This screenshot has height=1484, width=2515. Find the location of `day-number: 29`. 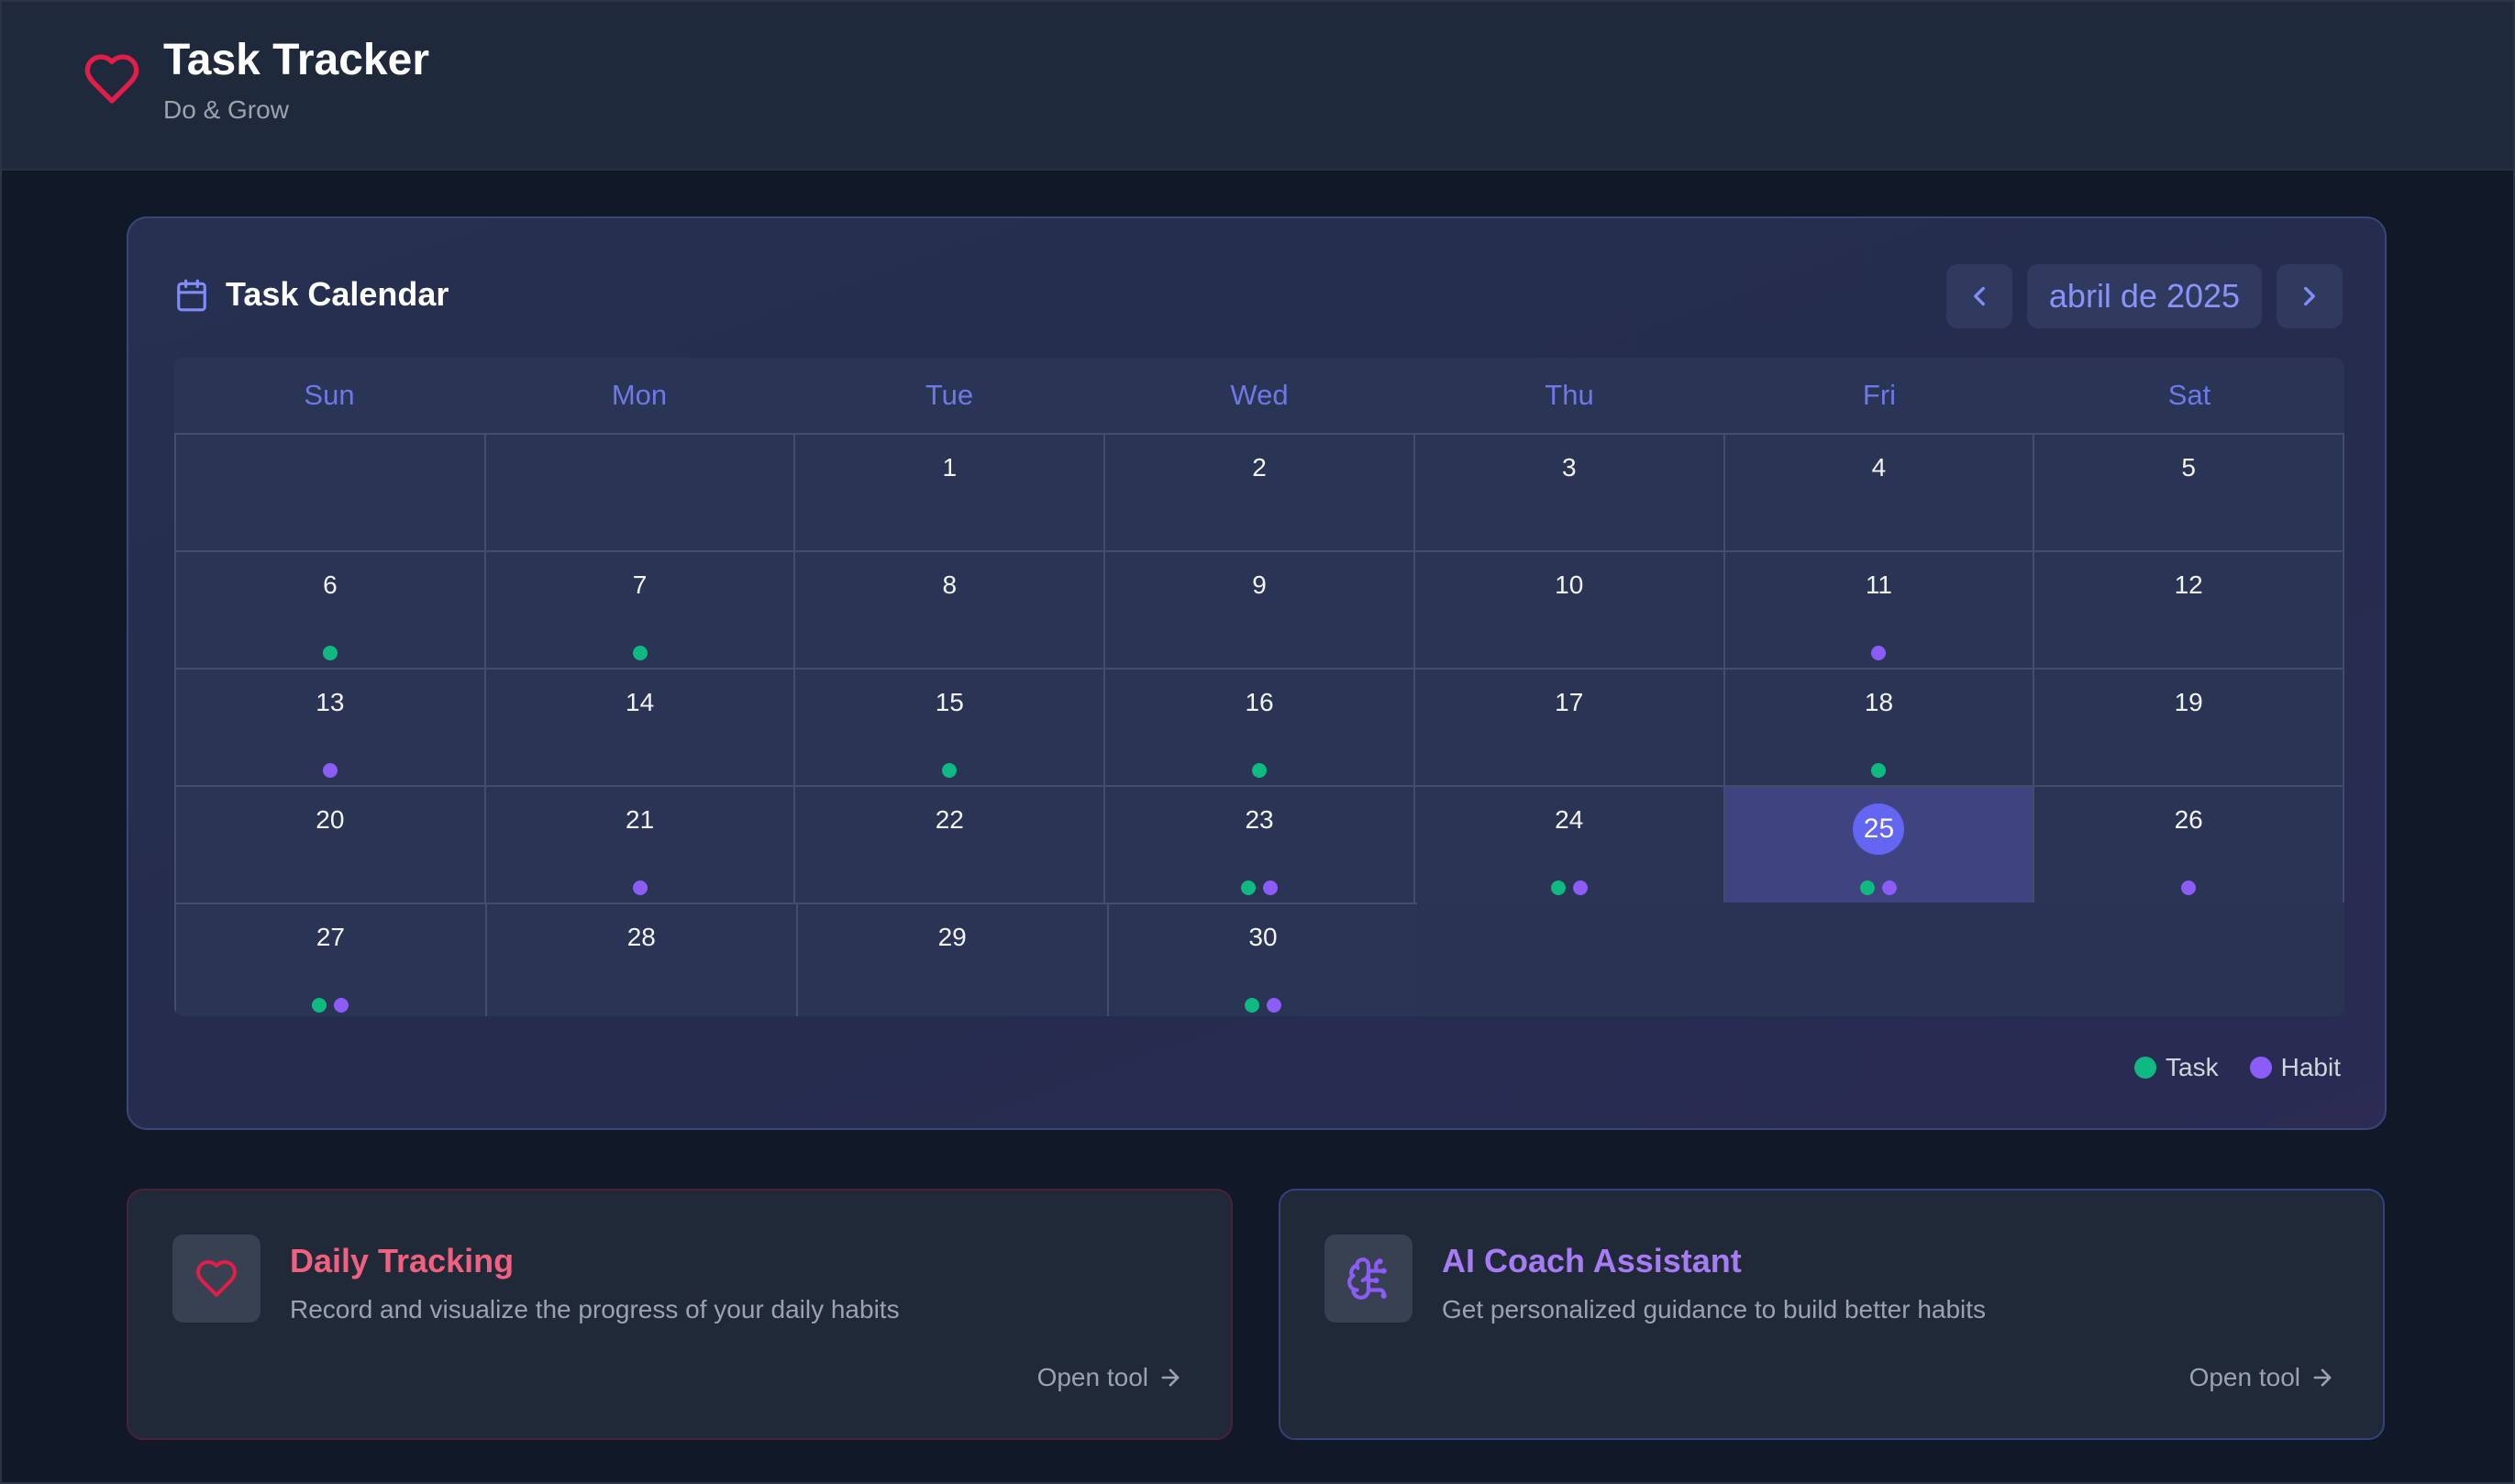

day-number: 29 is located at coordinates (952, 937).